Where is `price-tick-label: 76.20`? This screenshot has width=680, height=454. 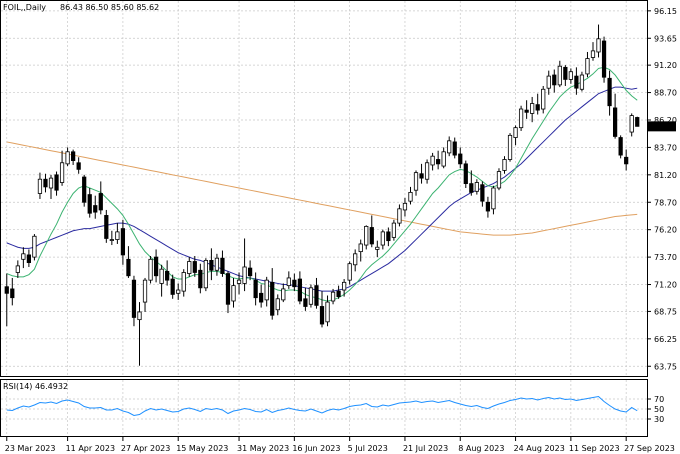 price-tick-label: 76.20 is located at coordinates (665, 230).